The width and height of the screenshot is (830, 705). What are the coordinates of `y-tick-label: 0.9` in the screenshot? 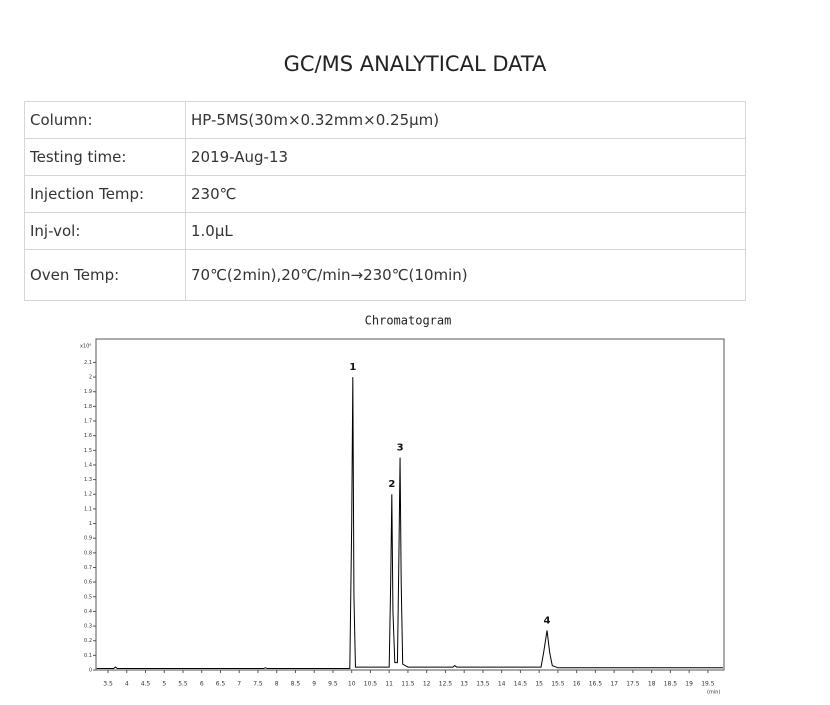 It's located at (88, 539).